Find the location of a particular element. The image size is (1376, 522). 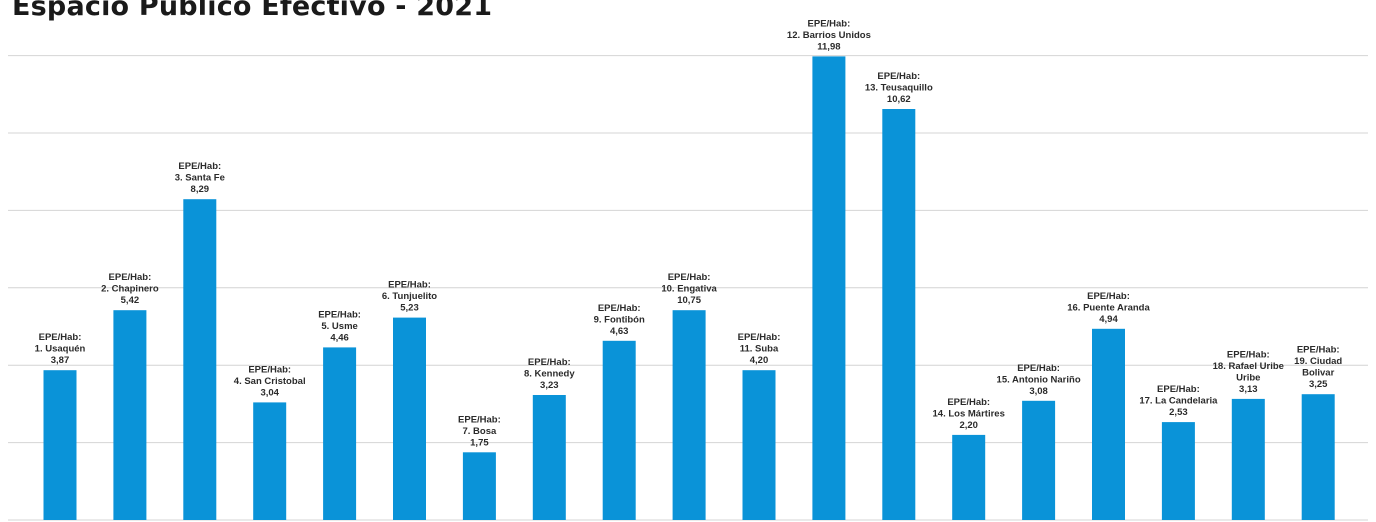

data-label: EPE/Hab: 9. Fontibón 4,63 is located at coordinates (619, 320).